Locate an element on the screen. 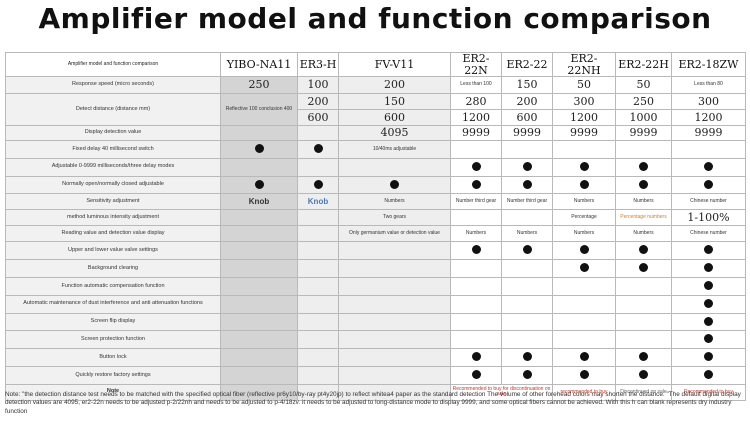 The width and height of the screenshot is (750, 430). cell: 100 is located at coordinates (318, 85).